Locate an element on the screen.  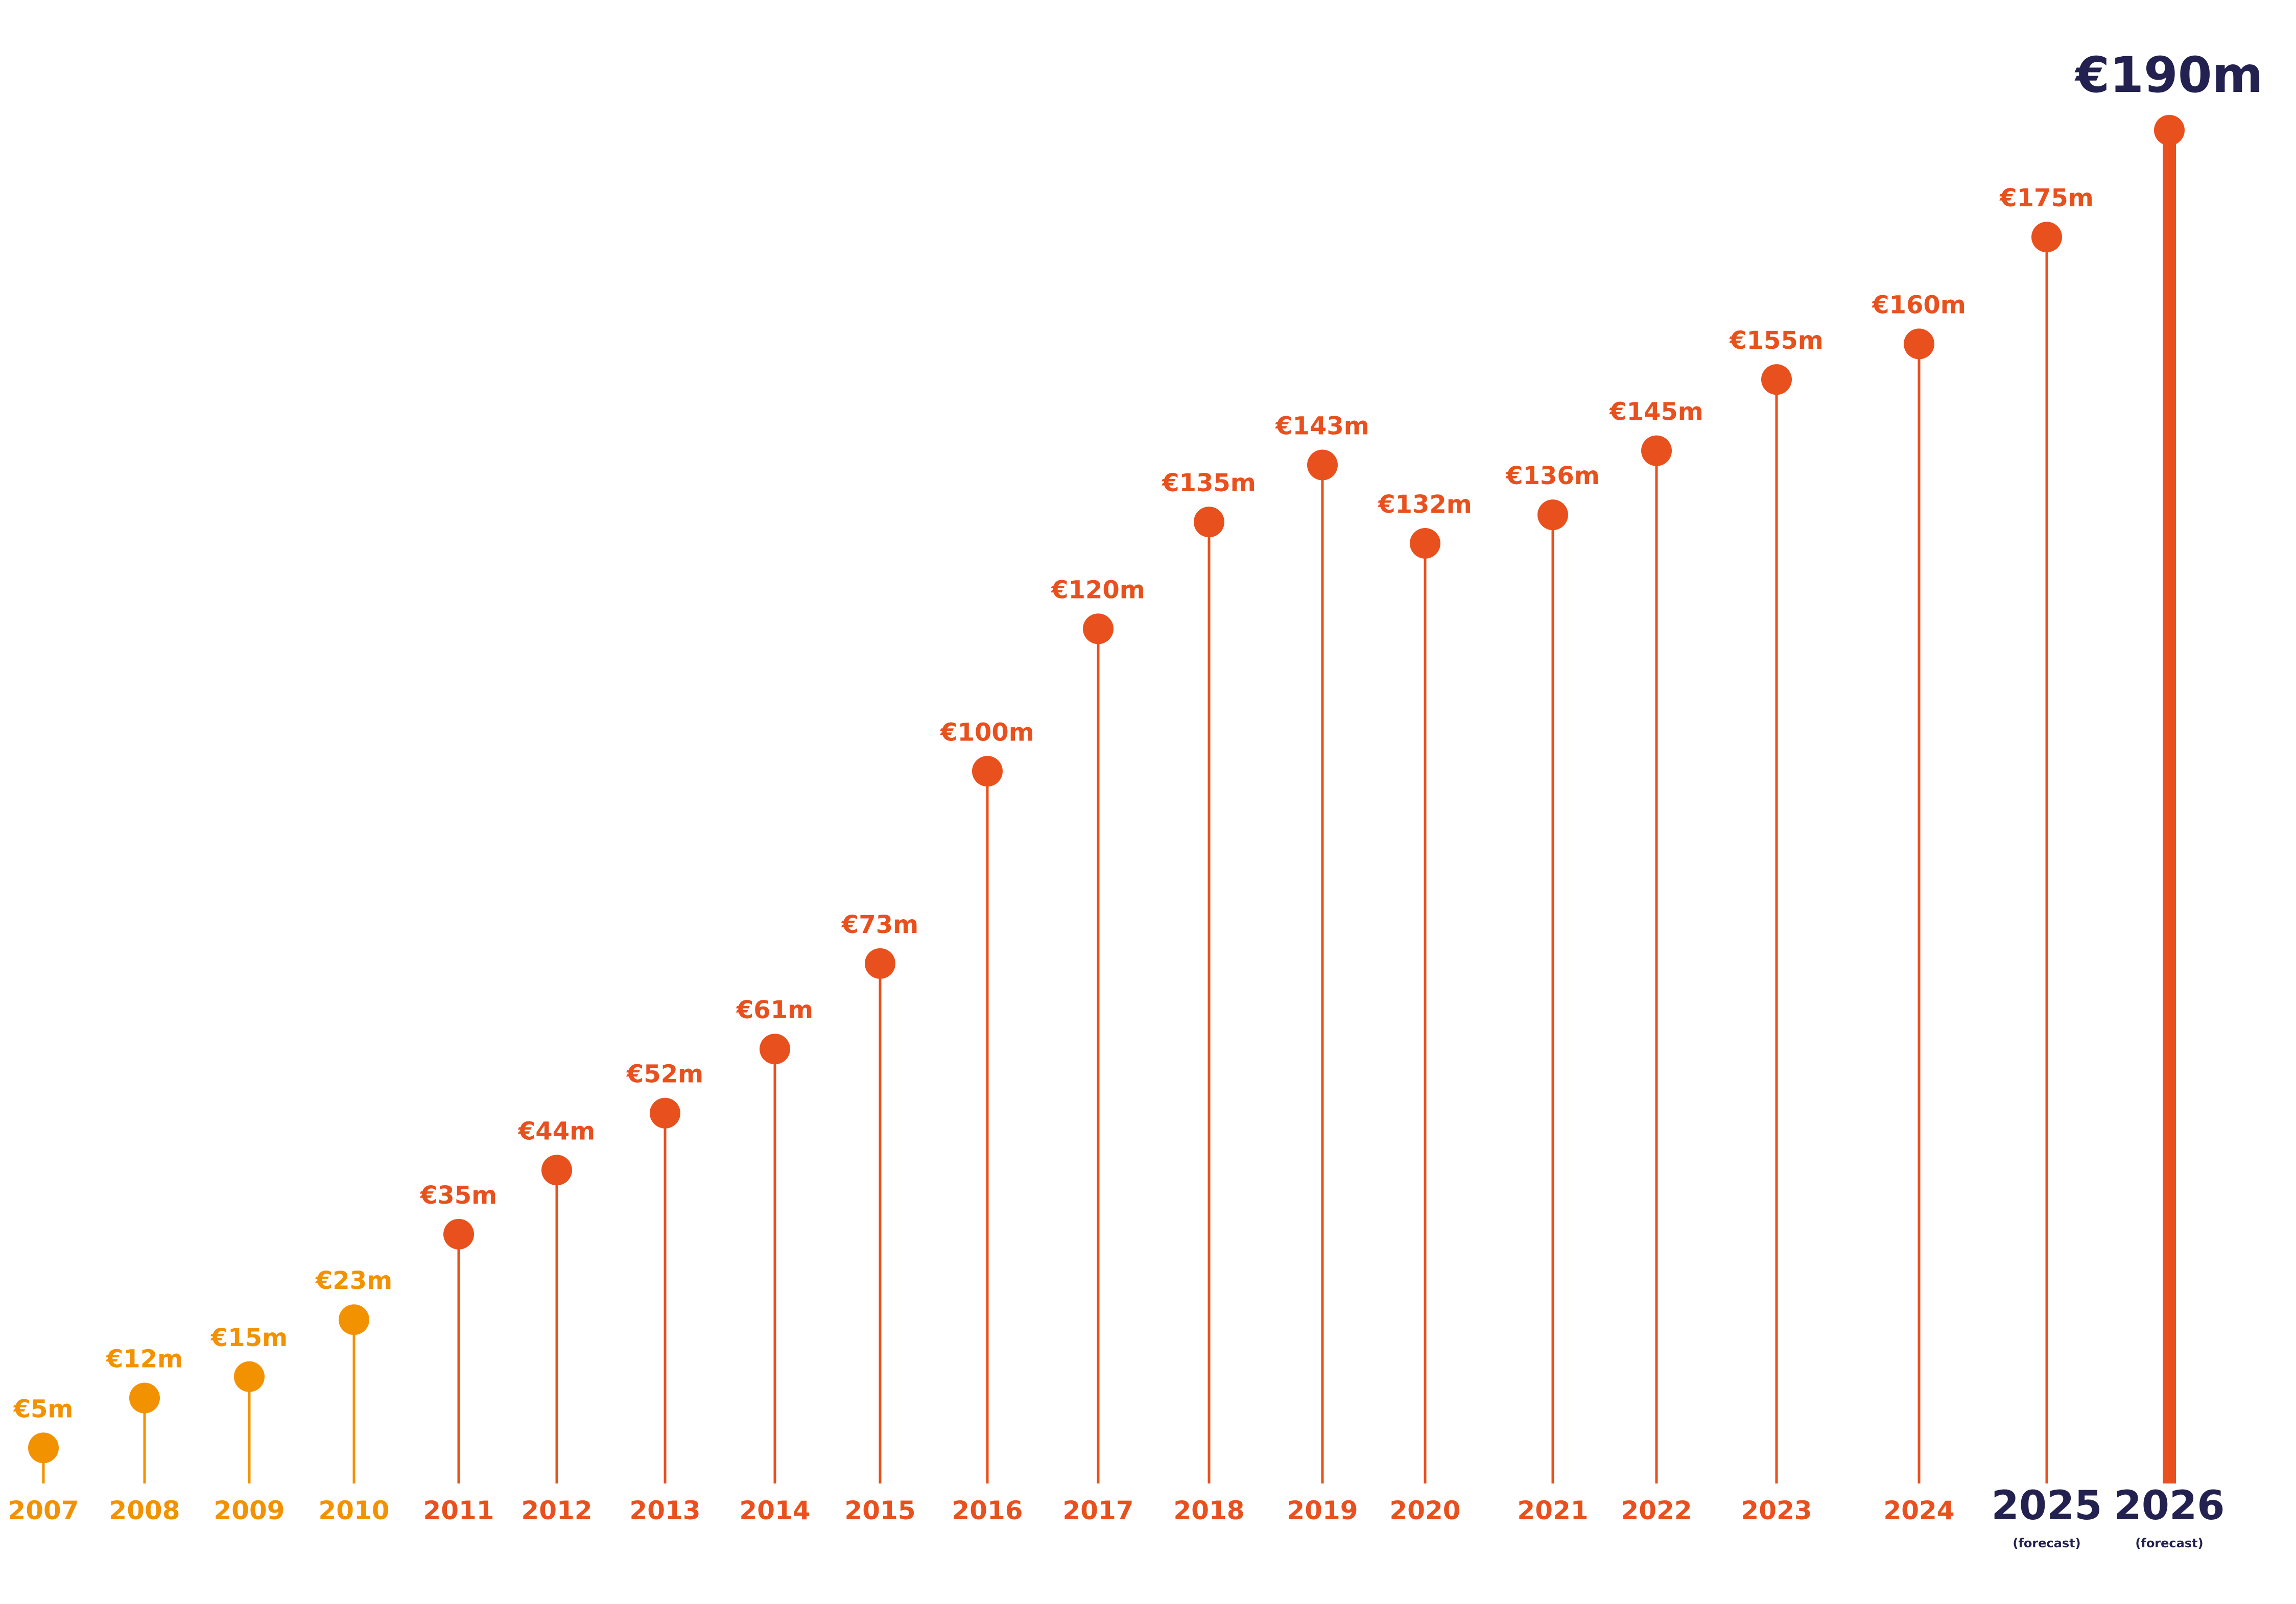
year-label-2025: 2025 is located at coordinates (2047, 1506).